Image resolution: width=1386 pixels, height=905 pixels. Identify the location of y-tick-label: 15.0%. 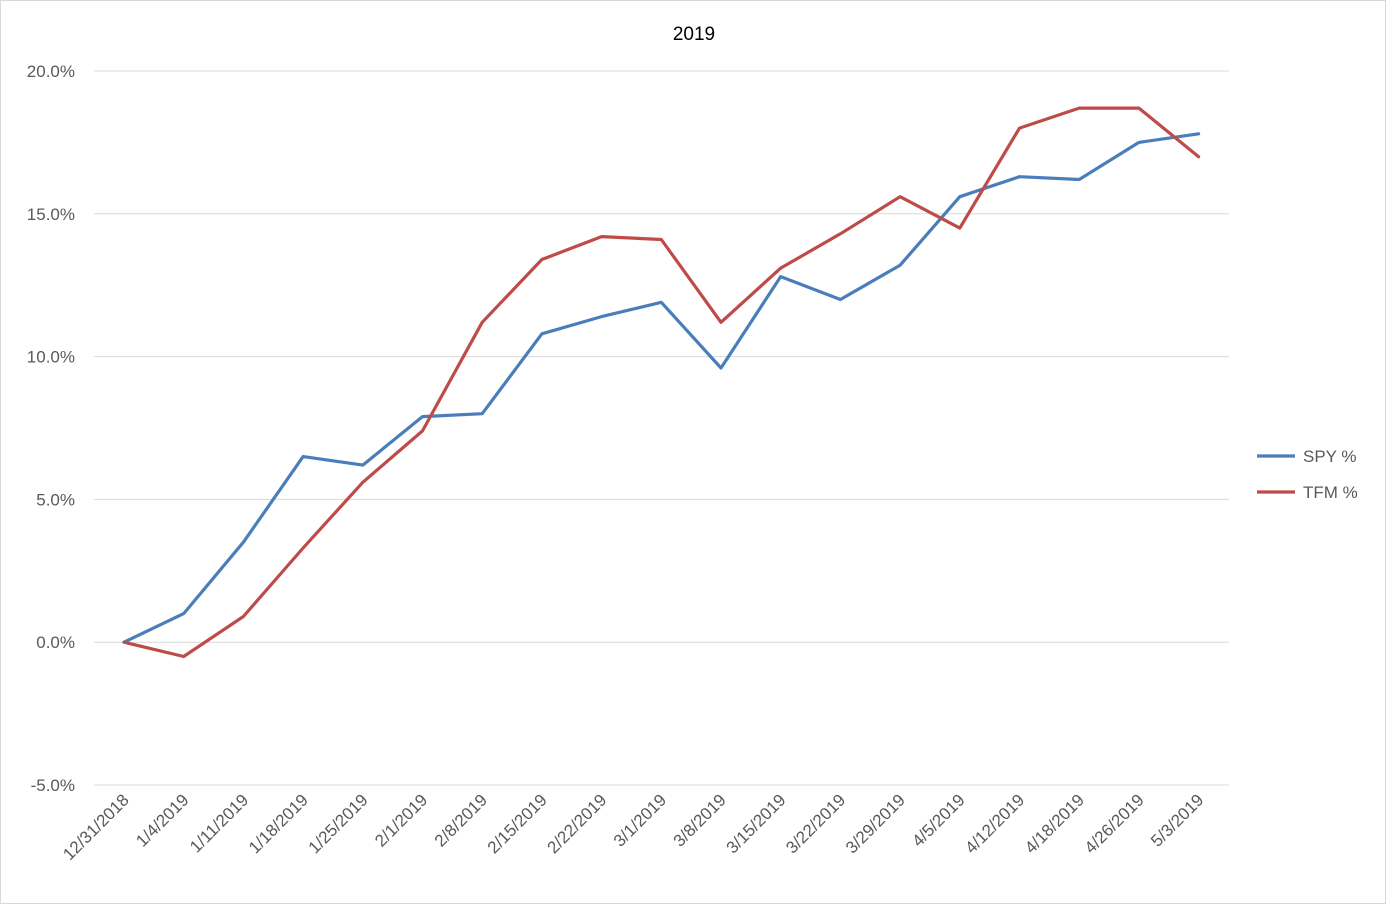
(51, 214).